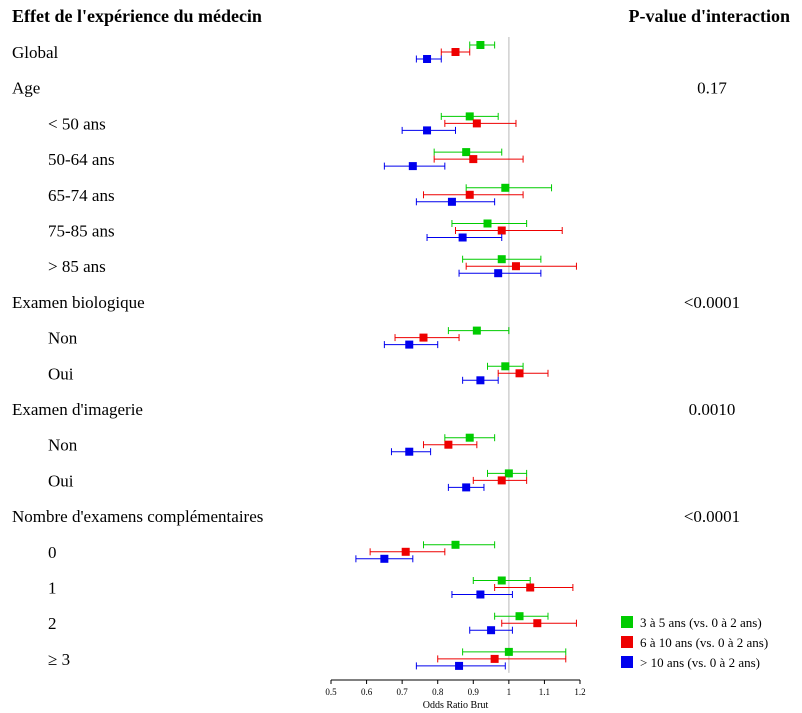 The width and height of the screenshot is (802, 713). Describe the element at coordinates (704, 642) in the screenshot. I see `legend-entry: 6 à 10 ans (vs. 0 à 2 ans)` at that location.